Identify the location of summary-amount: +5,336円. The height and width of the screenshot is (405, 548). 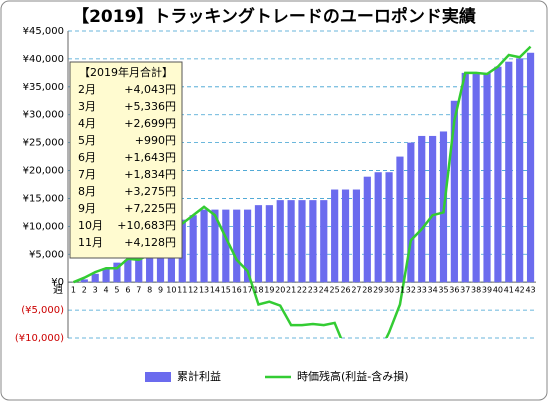
(150, 106).